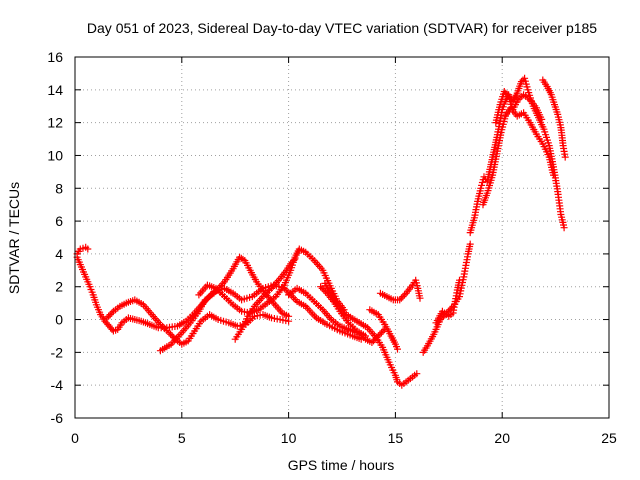  What do you see at coordinates (396, 438) in the screenshot?
I see `x-tick-label: 15` at bounding box center [396, 438].